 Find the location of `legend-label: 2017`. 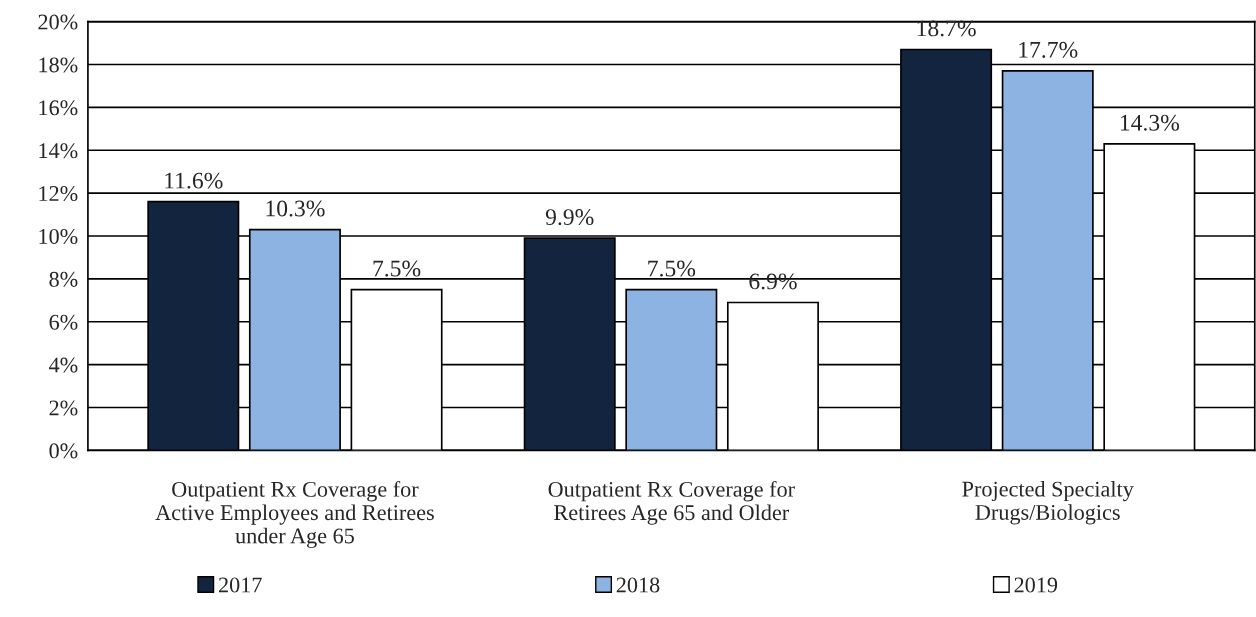

legend-label: 2017 is located at coordinates (240, 585).